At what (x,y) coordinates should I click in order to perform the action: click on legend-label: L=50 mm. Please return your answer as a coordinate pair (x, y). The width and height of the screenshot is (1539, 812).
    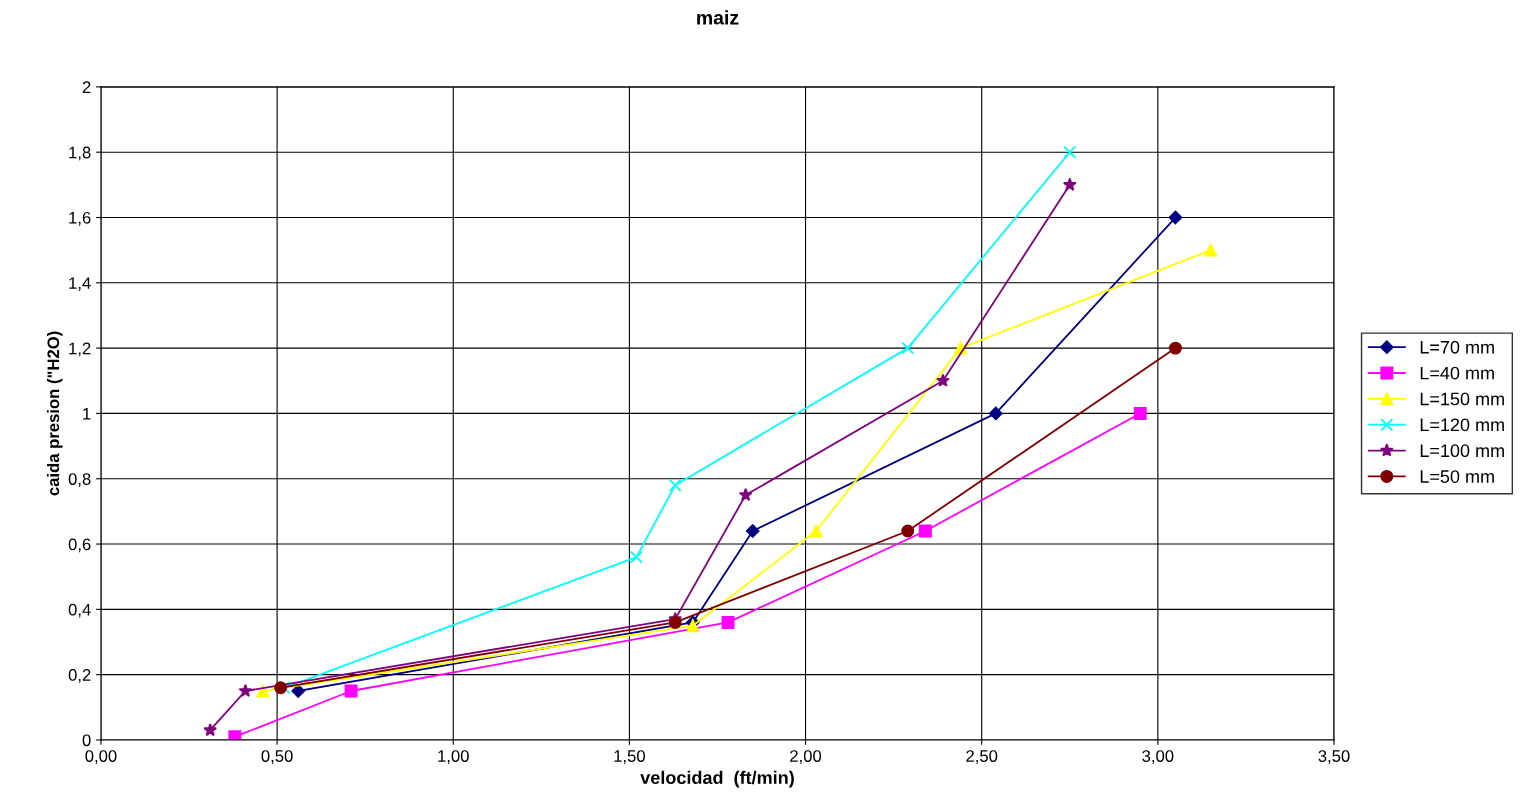
    Looking at the image, I should click on (1457, 476).